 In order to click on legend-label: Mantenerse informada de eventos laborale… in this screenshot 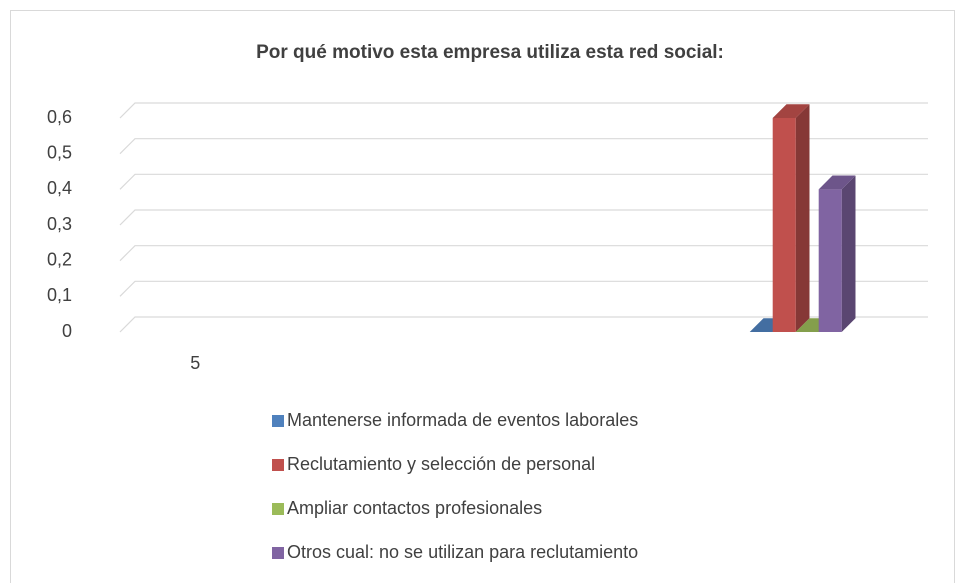, I will do `click(462, 420)`.